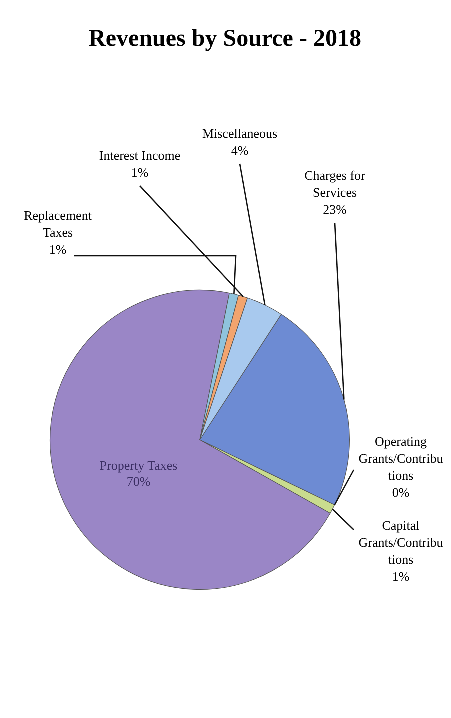 This screenshot has width=451, height=718. I want to click on chart-title: Revenues by Source - 2018, so click(225, 39).